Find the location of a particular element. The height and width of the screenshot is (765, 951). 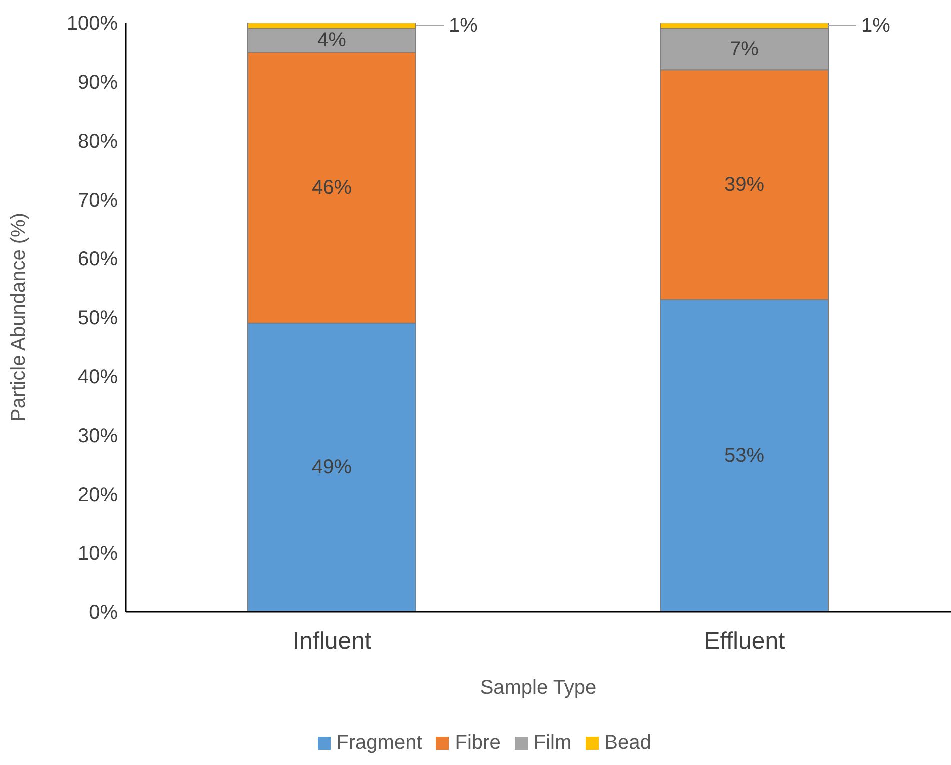

x-tick-label: Influent is located at coordinates (332, 642).